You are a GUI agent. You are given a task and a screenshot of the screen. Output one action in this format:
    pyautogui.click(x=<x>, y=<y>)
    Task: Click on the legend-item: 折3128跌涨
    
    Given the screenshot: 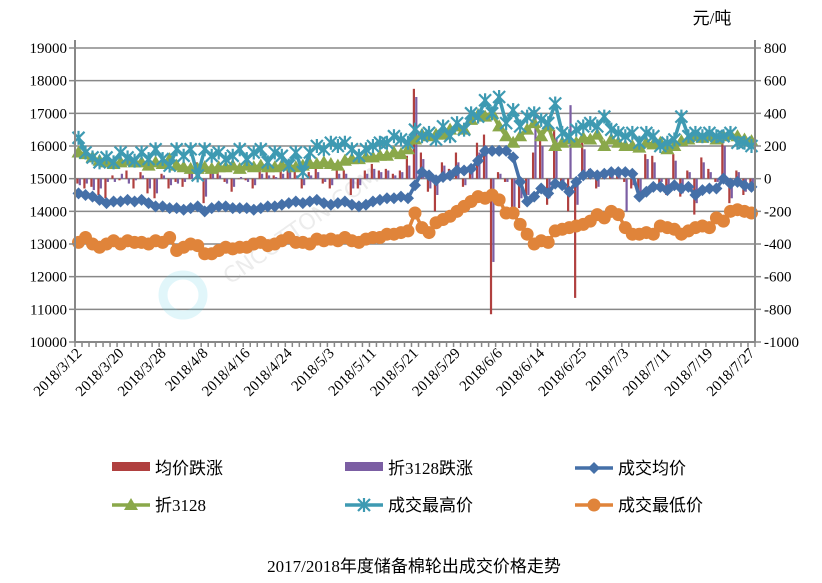 What is the action you would take?
    pyautogui.click(x=409, y=468)
    